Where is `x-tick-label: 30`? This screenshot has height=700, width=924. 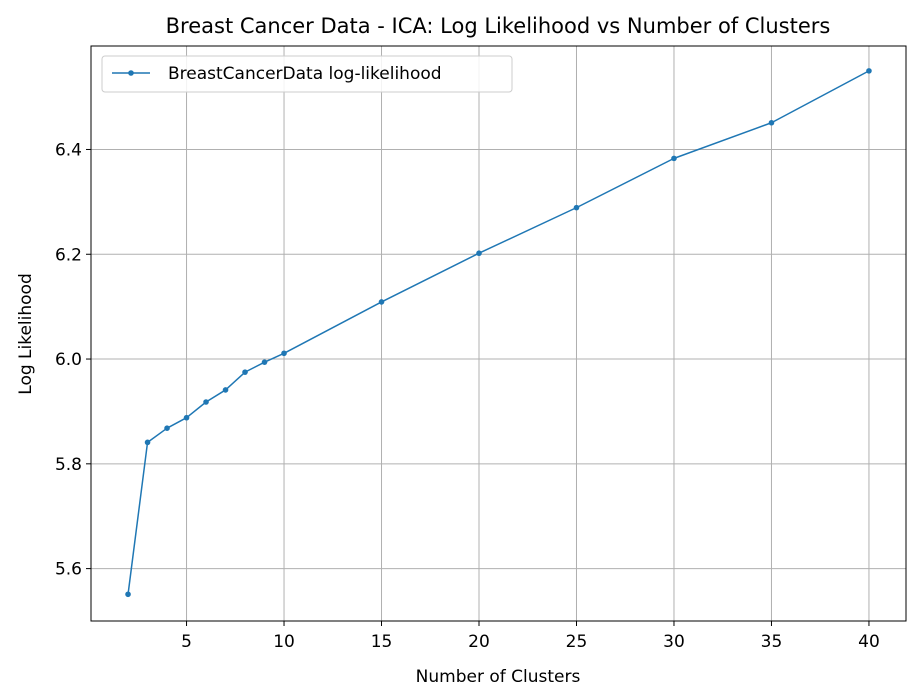 x-tick-label: 30 is located at coordinates (674, 642).